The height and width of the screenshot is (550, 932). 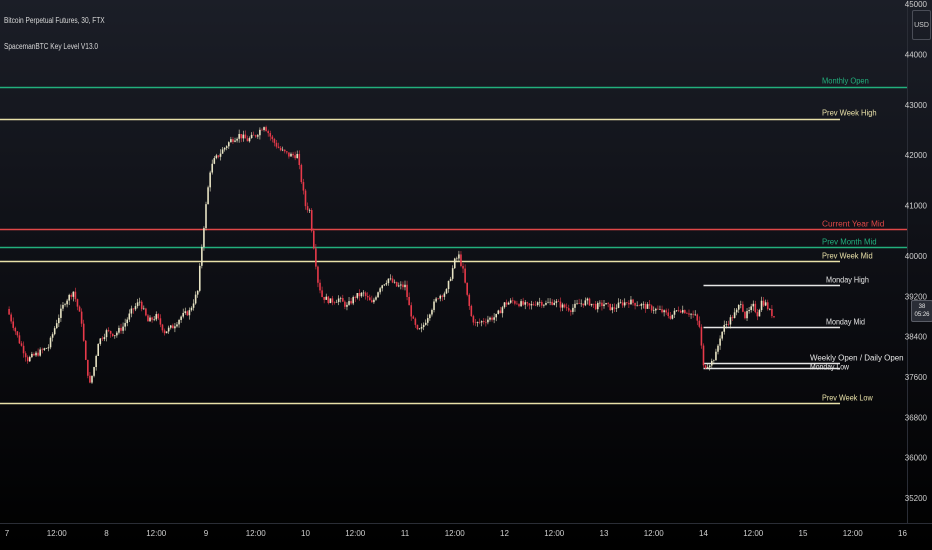 What do you see at coordinates (921, 25) in the screenshot?
I see `currency-badge: USD` at bounding box center [921, 25].